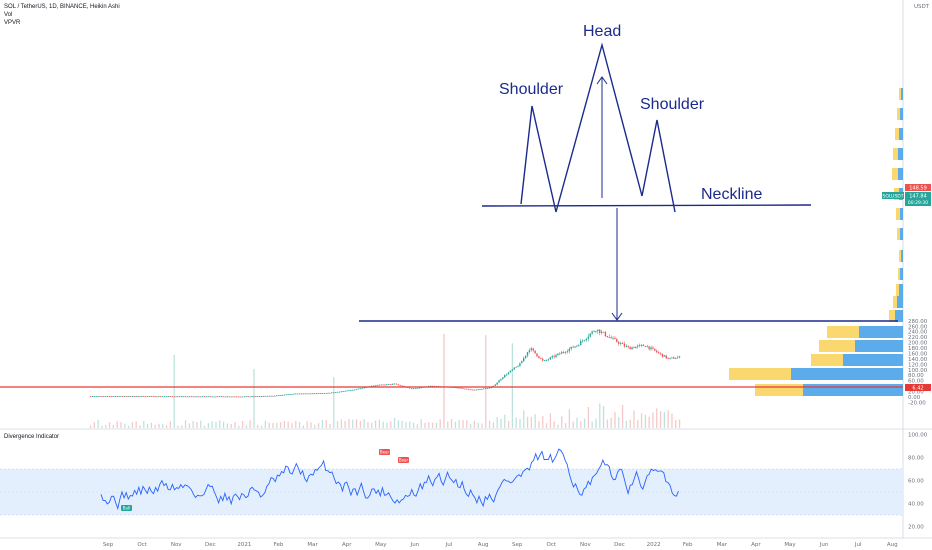 The image size is (932, 550). Describe the element at coordinates (598, 127) in the screenshot. I see `head-and-shoulders-pattern` at that location.